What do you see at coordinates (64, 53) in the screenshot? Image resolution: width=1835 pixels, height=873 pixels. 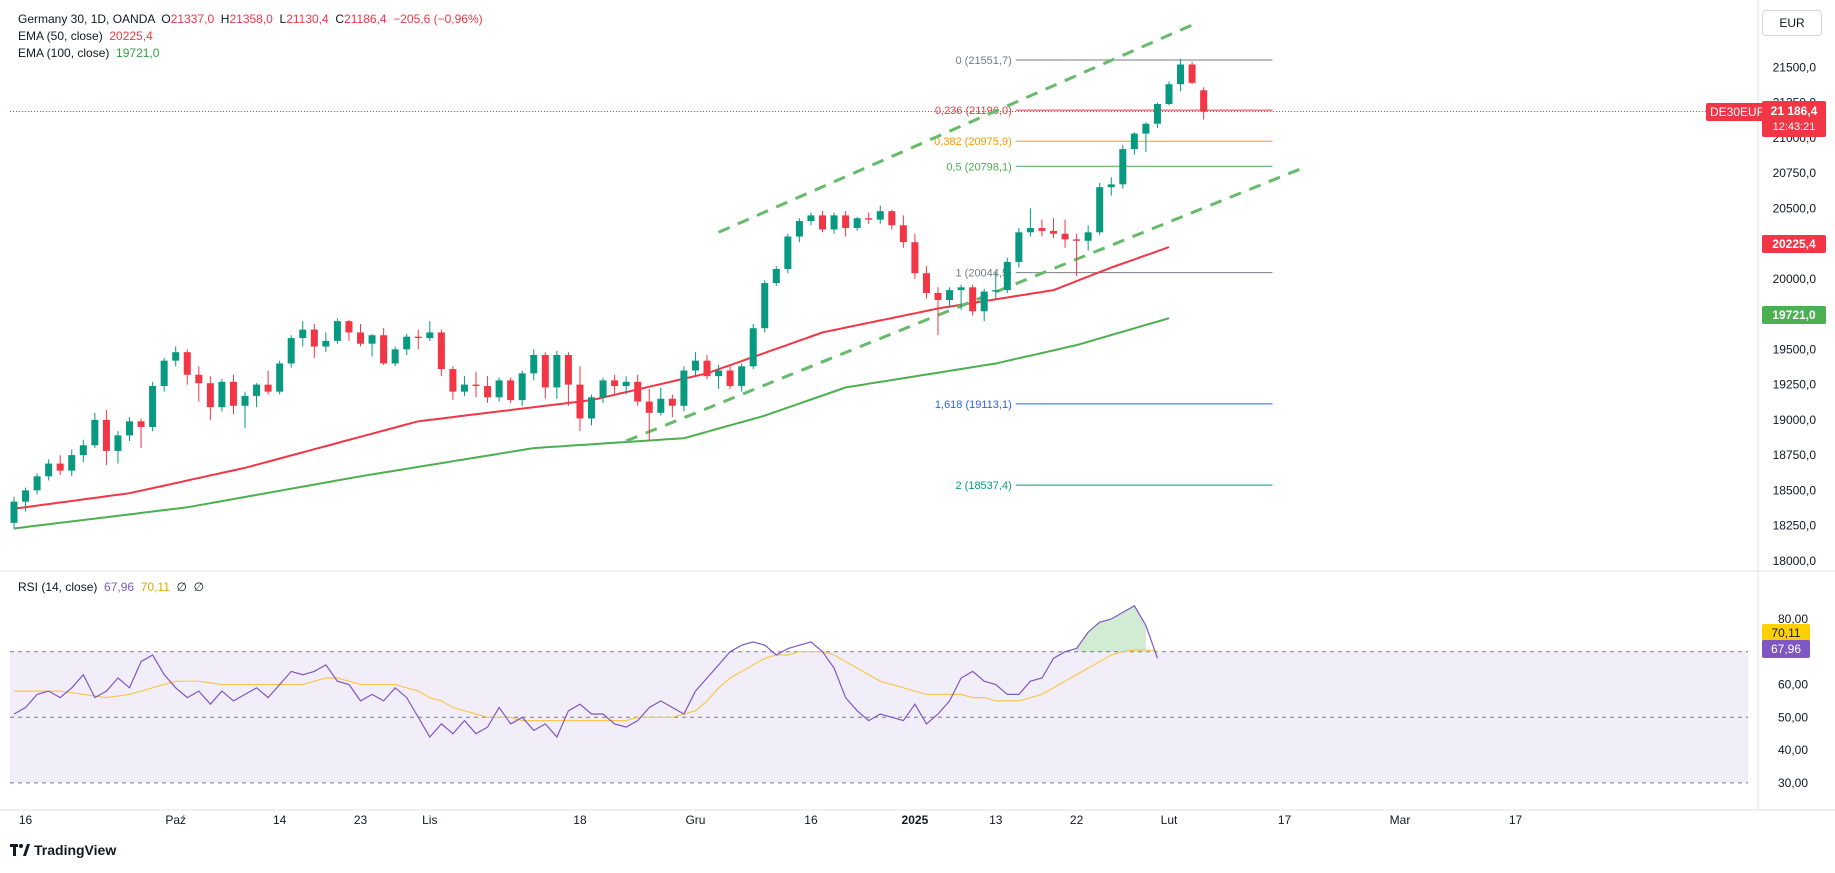 I see `ema100-label: EMA (100, close)` at bounding box center [64, 53].